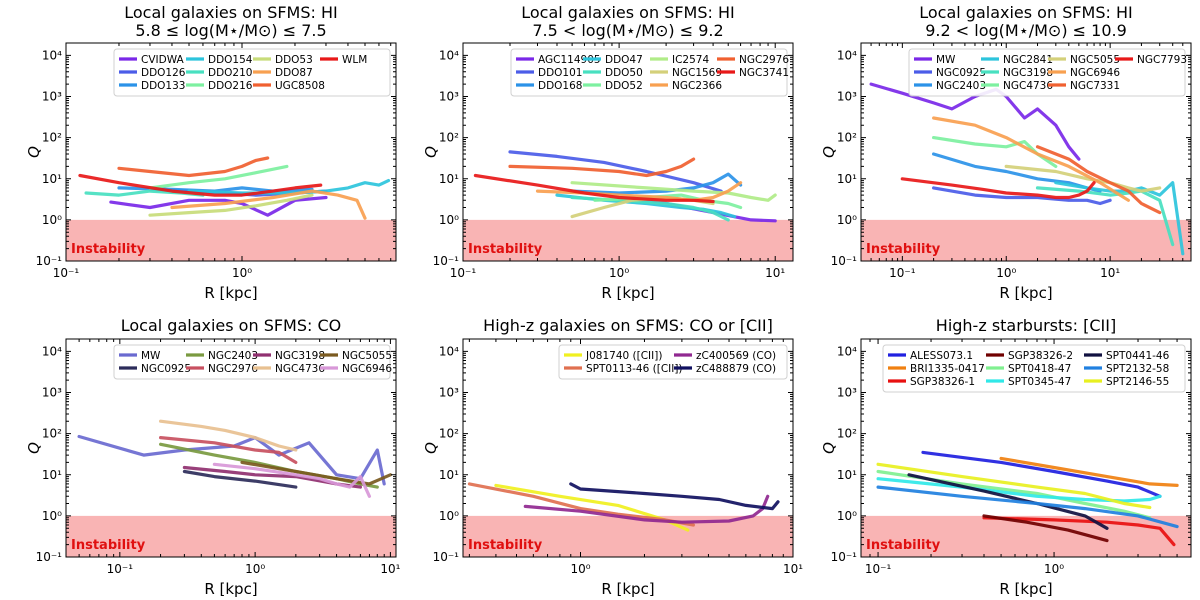  What do you see at coordinates (560, 86) in the screenshot?
I see `legend-entry: DDO168` at bounding box center [560, 86].